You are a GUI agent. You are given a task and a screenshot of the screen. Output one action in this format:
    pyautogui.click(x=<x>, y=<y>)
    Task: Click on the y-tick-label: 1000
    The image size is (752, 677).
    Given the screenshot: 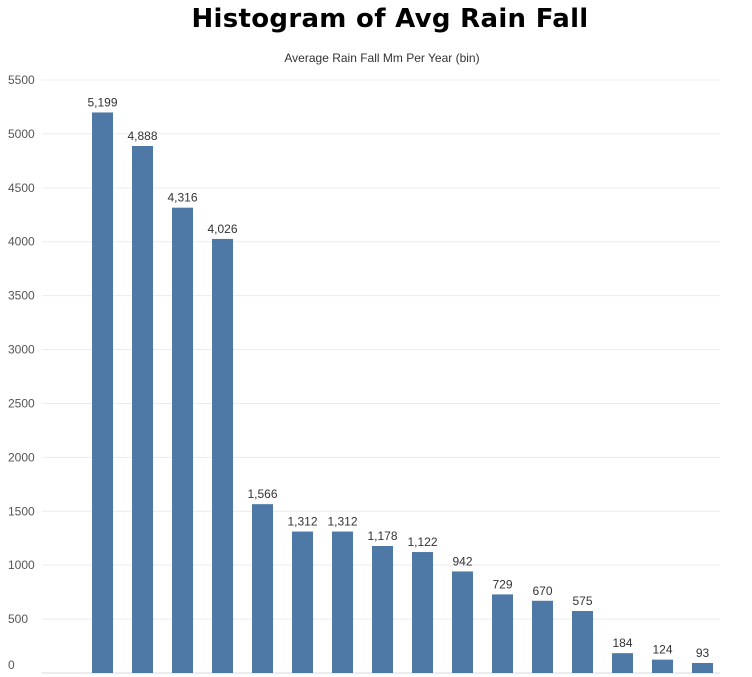 What is the action you would take?
    pyautogui.click(x=21, y=565)
    